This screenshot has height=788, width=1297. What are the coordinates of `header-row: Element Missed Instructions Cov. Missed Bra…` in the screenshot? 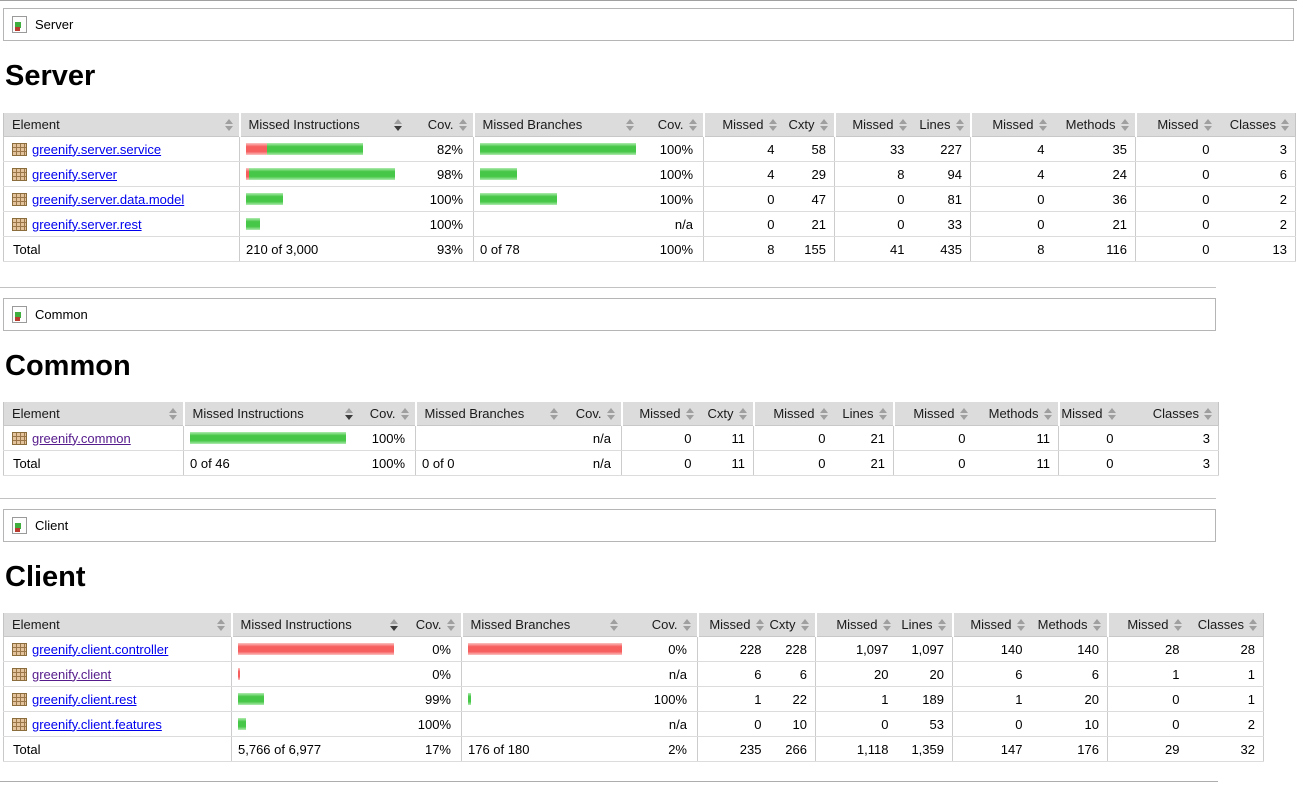 It's located at (611, 414).